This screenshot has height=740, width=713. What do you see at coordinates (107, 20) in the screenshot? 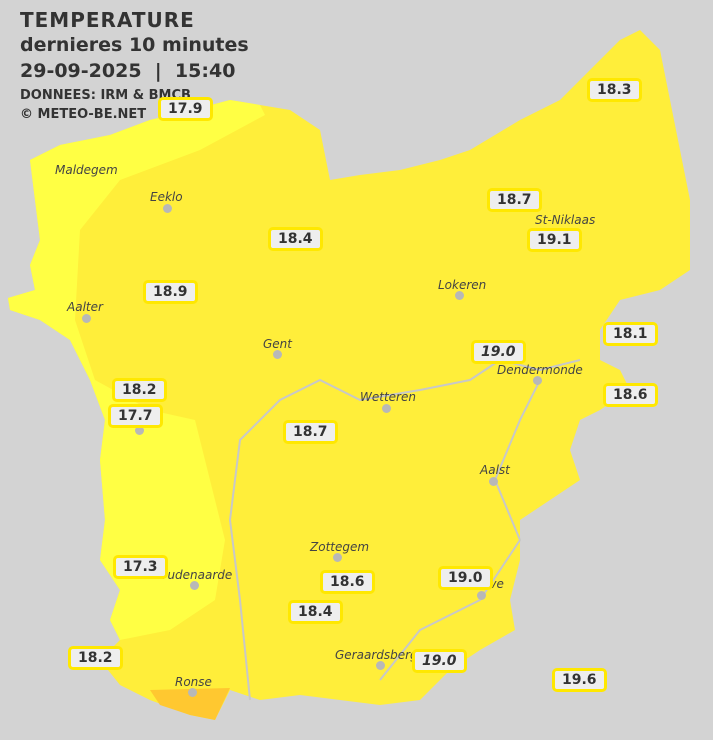
I see `map-title: TEMPERATURE` at bounding box center [107, 20].